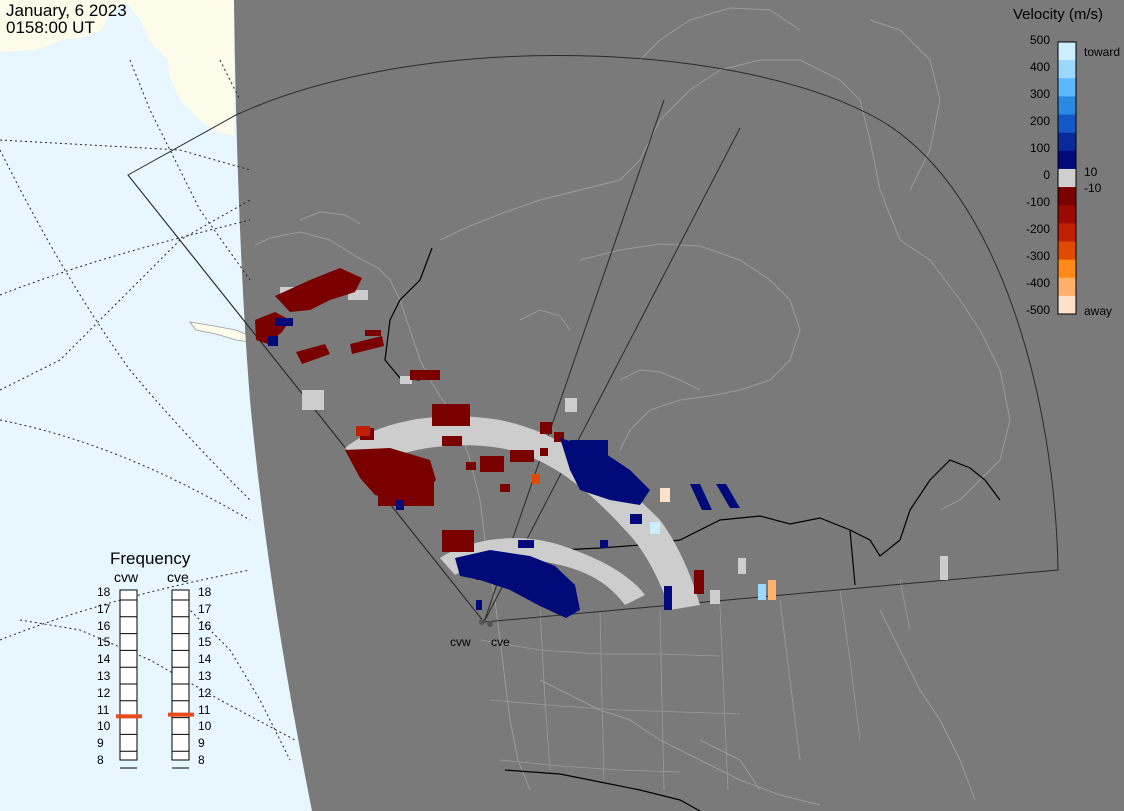 The image size is (1124, 811). What do you see at coordinates (490, 624) in the screenshot?
I see `radar-site-cve` at bounding box center [490, 624].